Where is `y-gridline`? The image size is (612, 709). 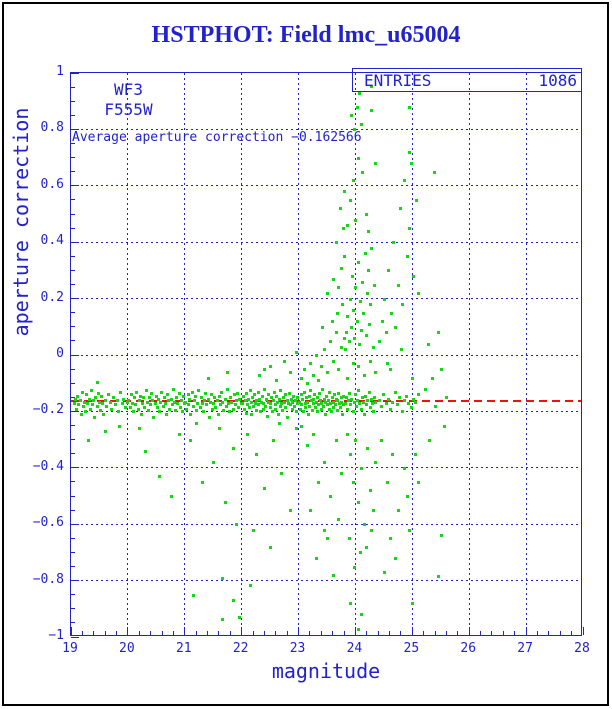
y-gridline is located at coordinates (326, 129).